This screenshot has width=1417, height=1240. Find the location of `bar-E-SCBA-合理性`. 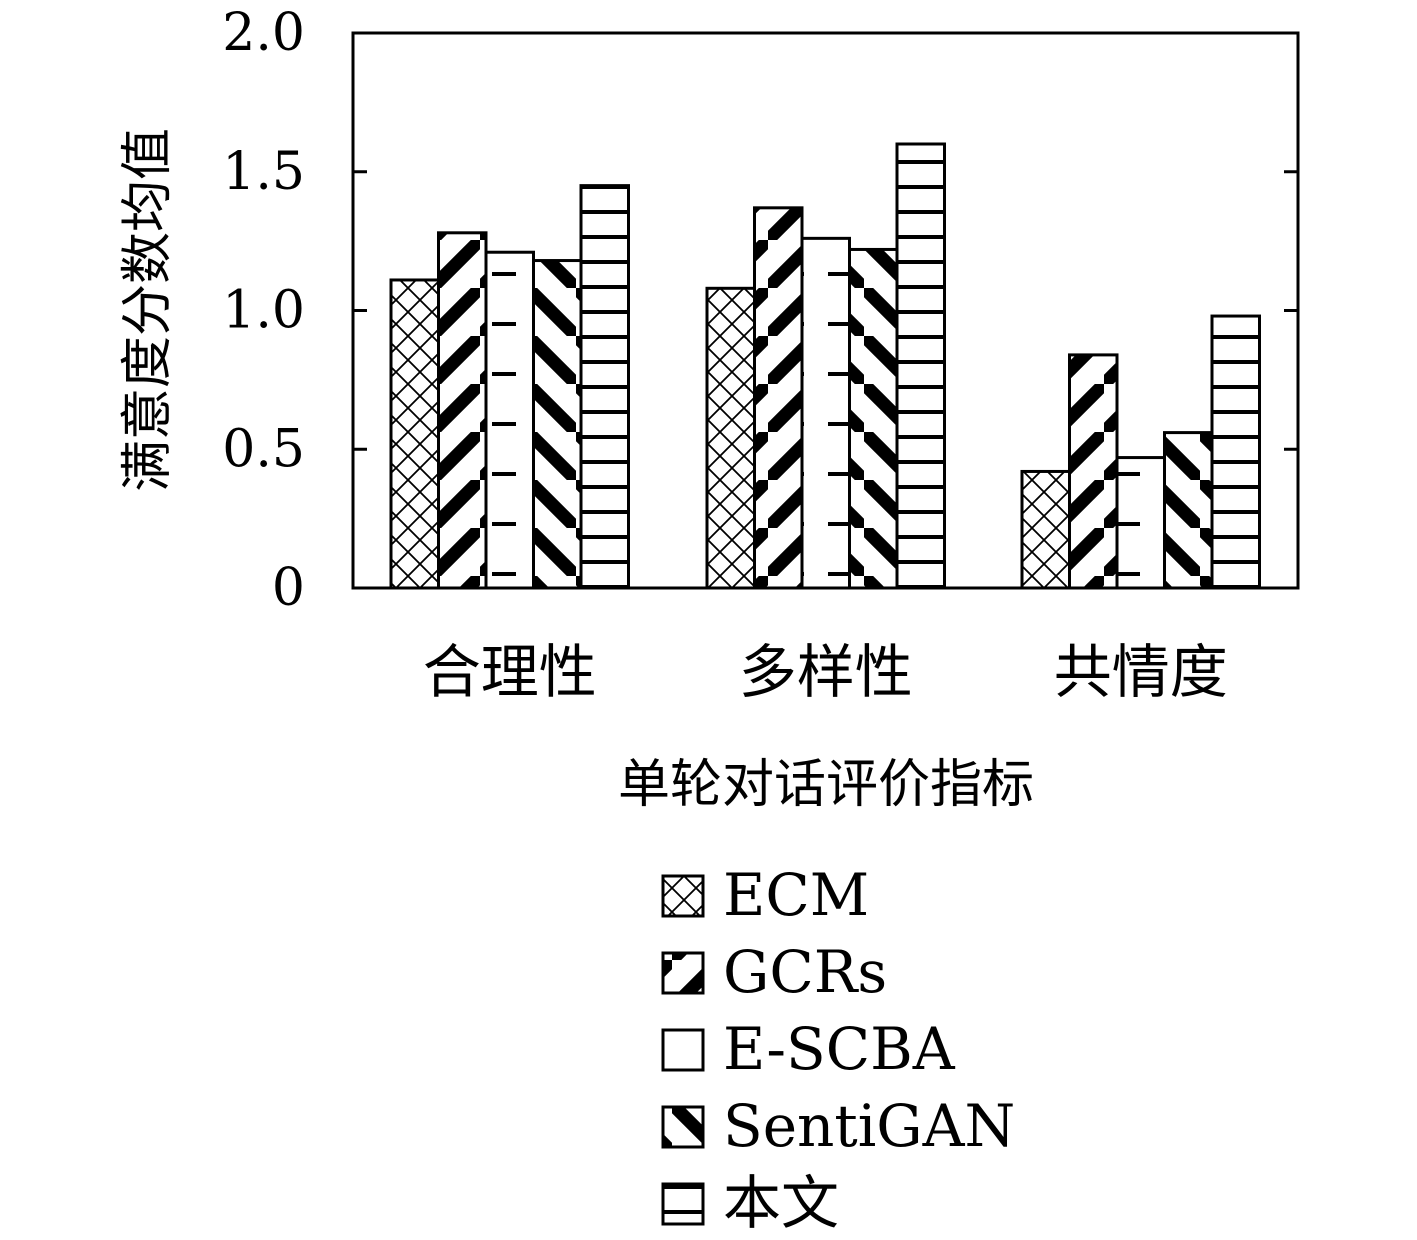

bar-E-SCBA-合理性 is located at coordinates (509, 420).